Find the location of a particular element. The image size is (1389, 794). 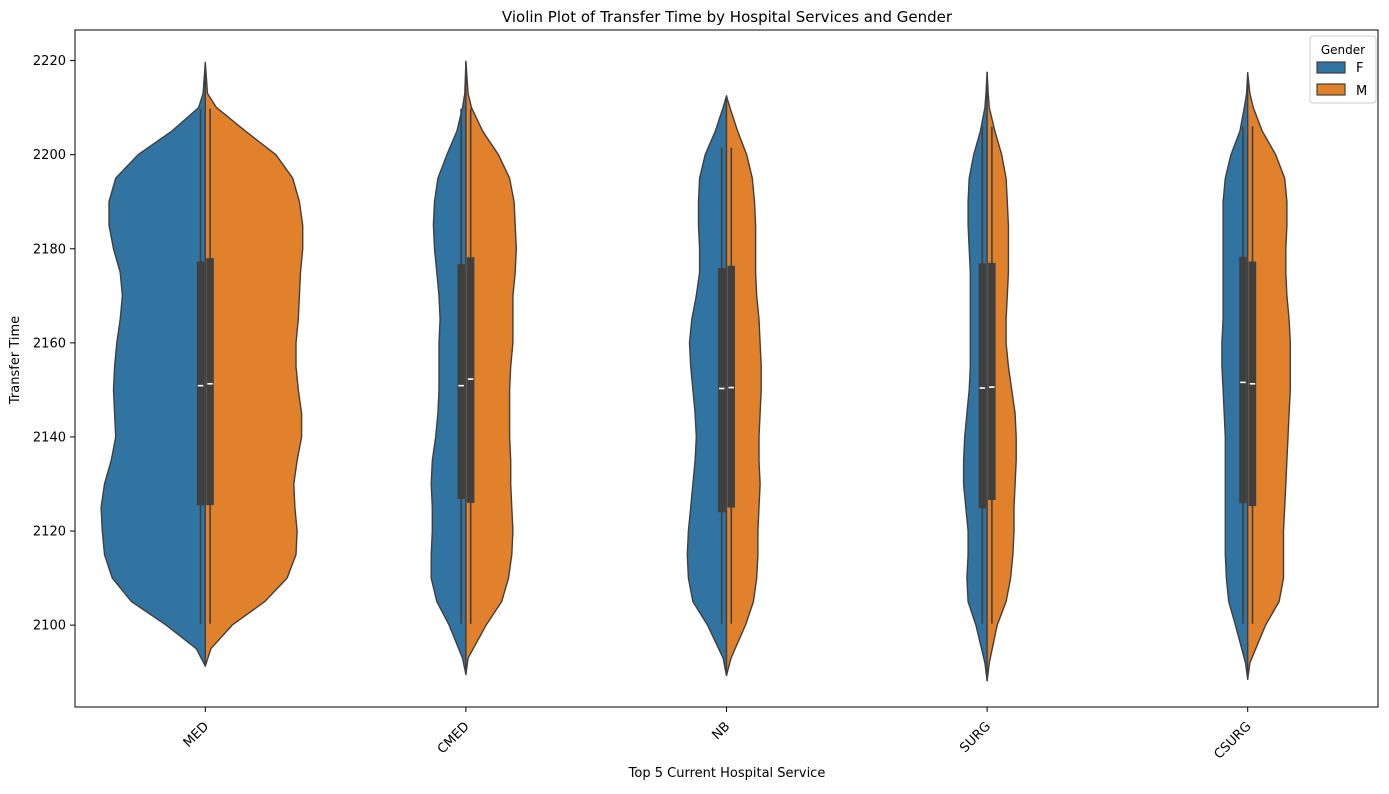

y-tick-label: 2100 is located at coordinates (49, 626).